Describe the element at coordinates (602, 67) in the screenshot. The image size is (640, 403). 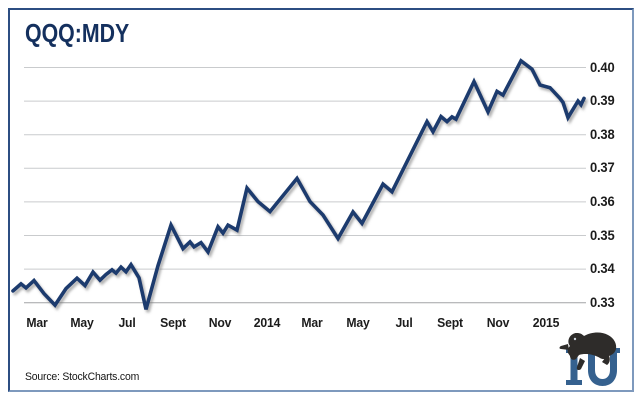
I see `y-tick-label: 0.40` at that location.